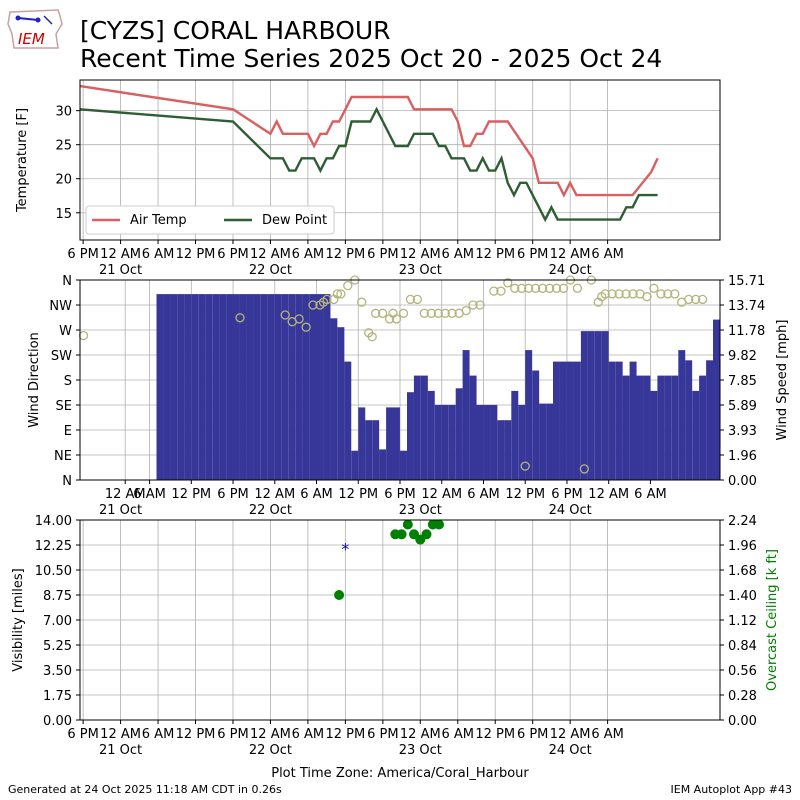 The width and height of the screenshot is (800, 800). I want to click on wind-speed-tick-label: 1.96, so click(742, 456).